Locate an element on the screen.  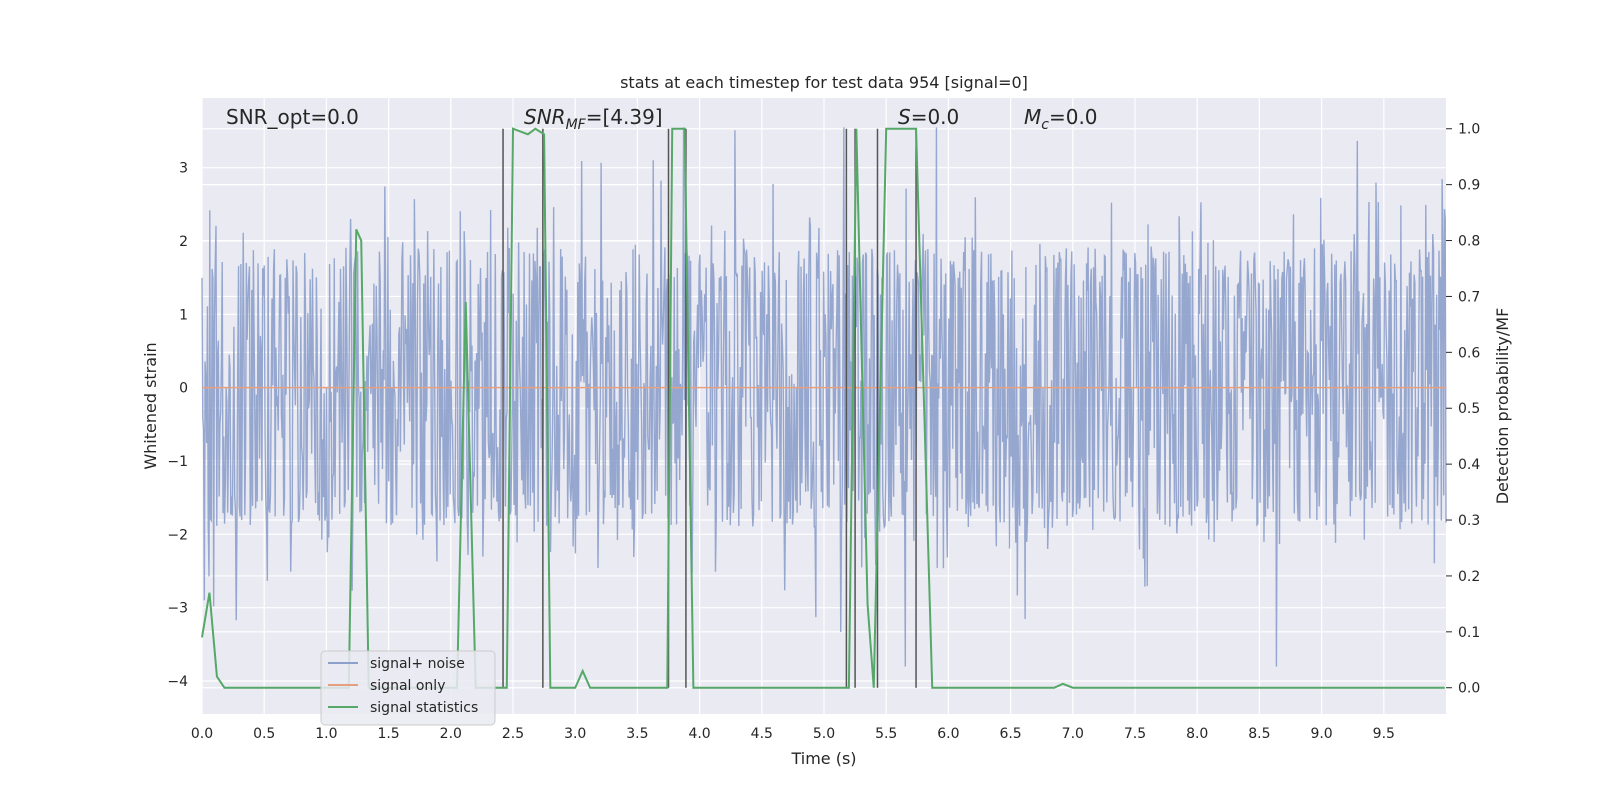
x-tick-label: 2.5 is located at coordinates (513, 734).